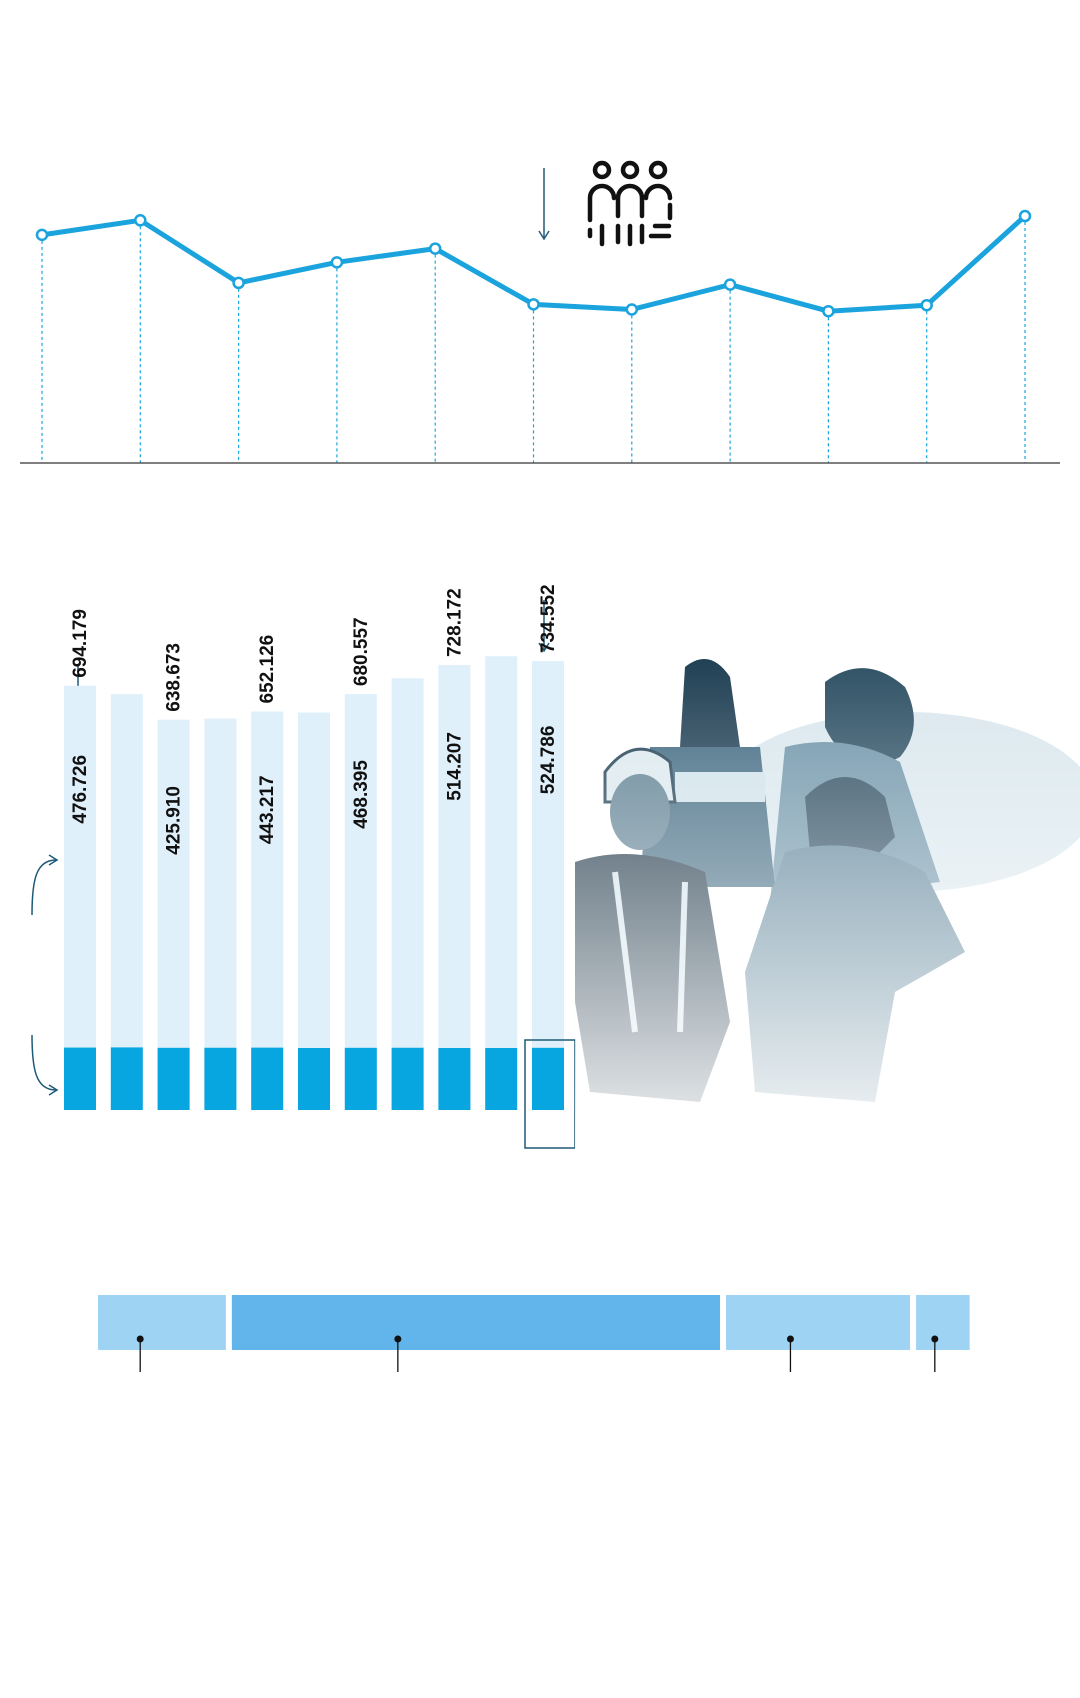 The image size is (1080, 1698). I want to click on bar-inner-label: 514.207, so click(454, 766).